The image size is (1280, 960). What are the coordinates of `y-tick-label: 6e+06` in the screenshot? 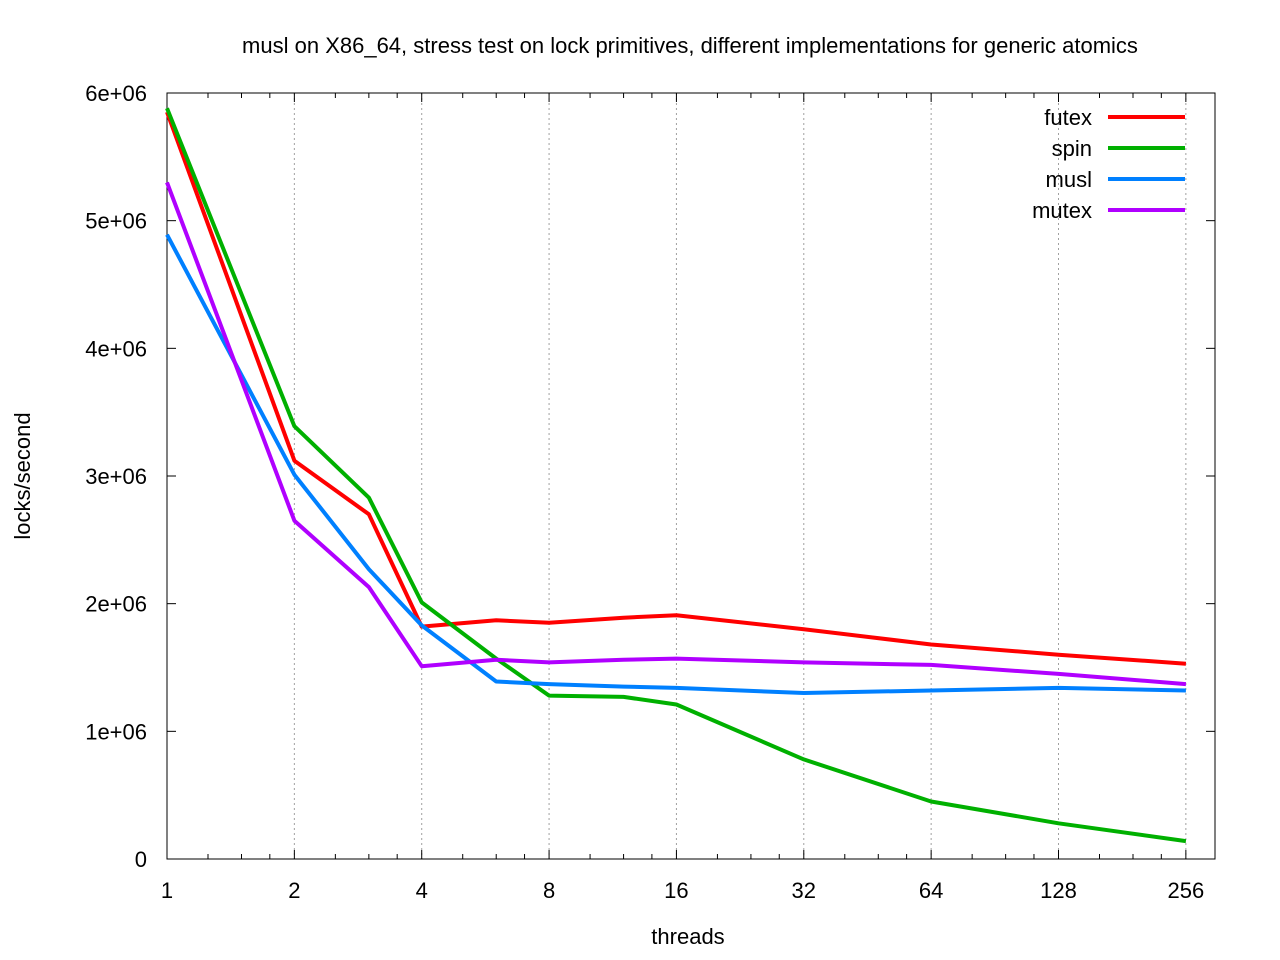 It's located at (116, 93).